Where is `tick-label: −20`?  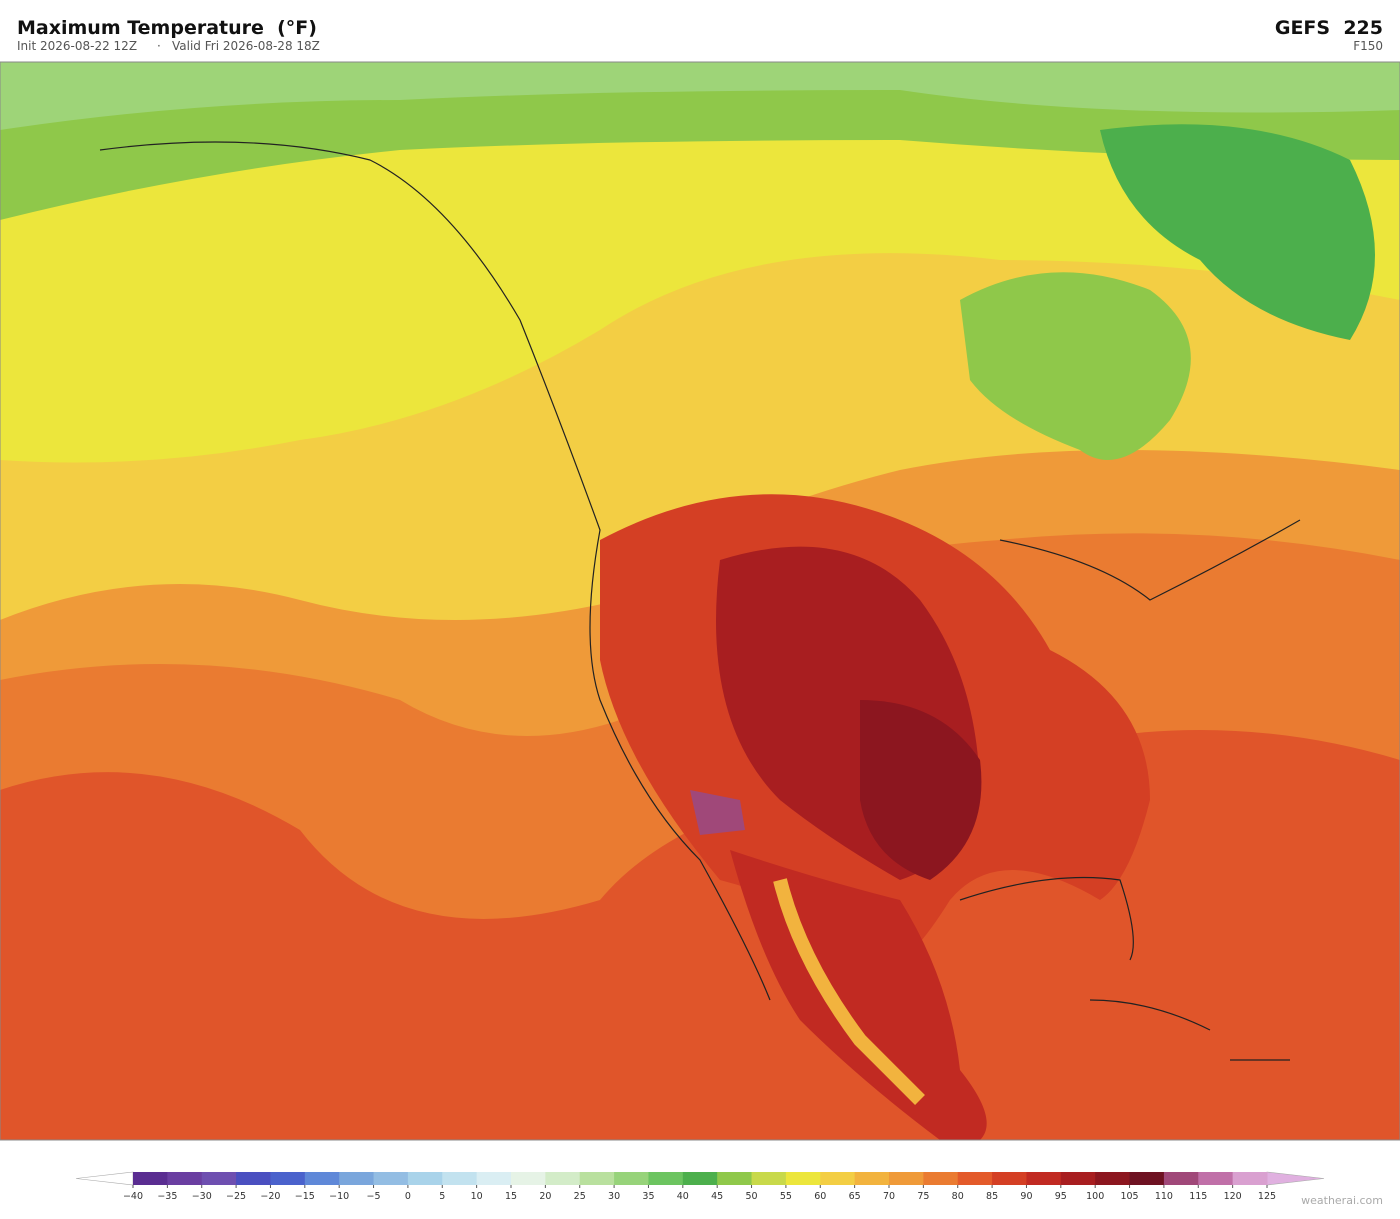
tick-label: −20 is located at coordinates (270, 1196).